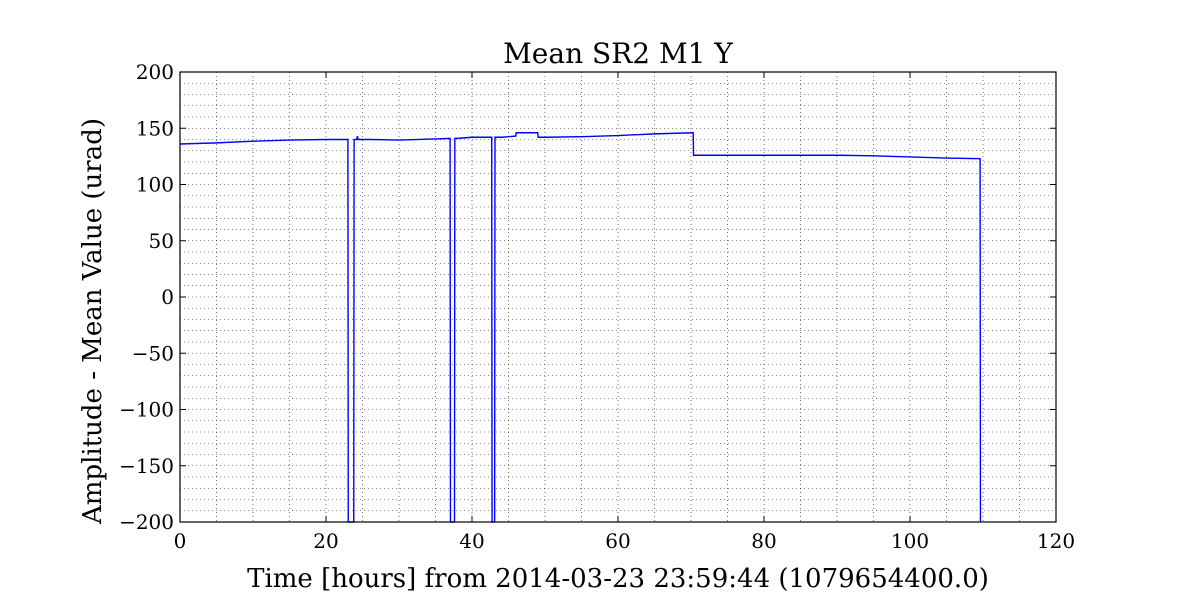  Describe the element at coordinates (155, 185) in the screenshot. I see `y-tick-label: 100` at that location.